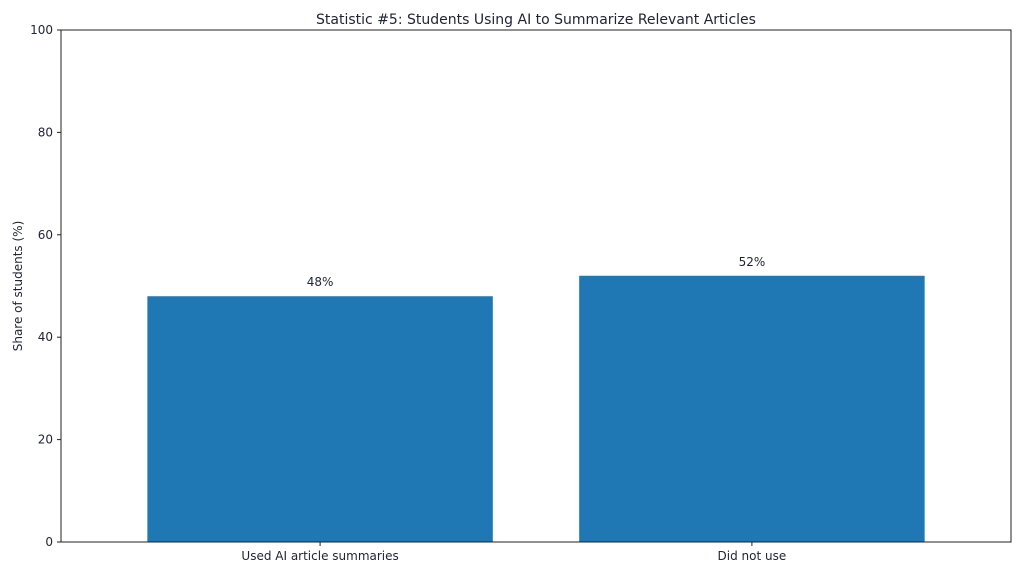 This screenshot has height=576, width=1024. I want to click on bar, so click(320, 419).